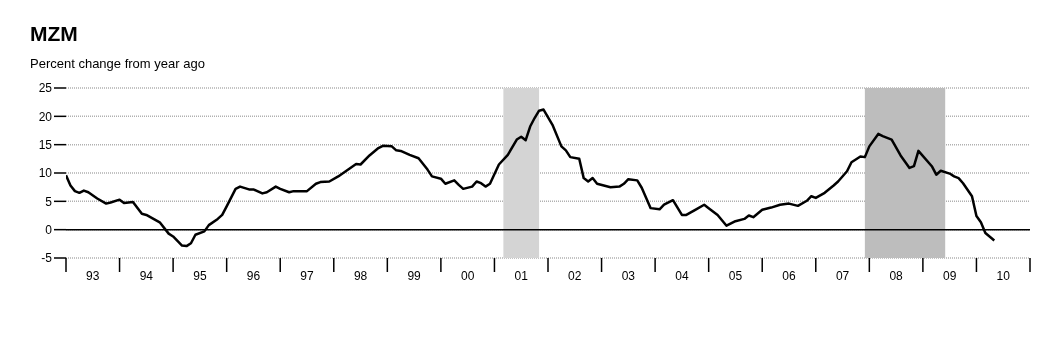  I want to click on y-tick-label: 5, so click(49, 201).